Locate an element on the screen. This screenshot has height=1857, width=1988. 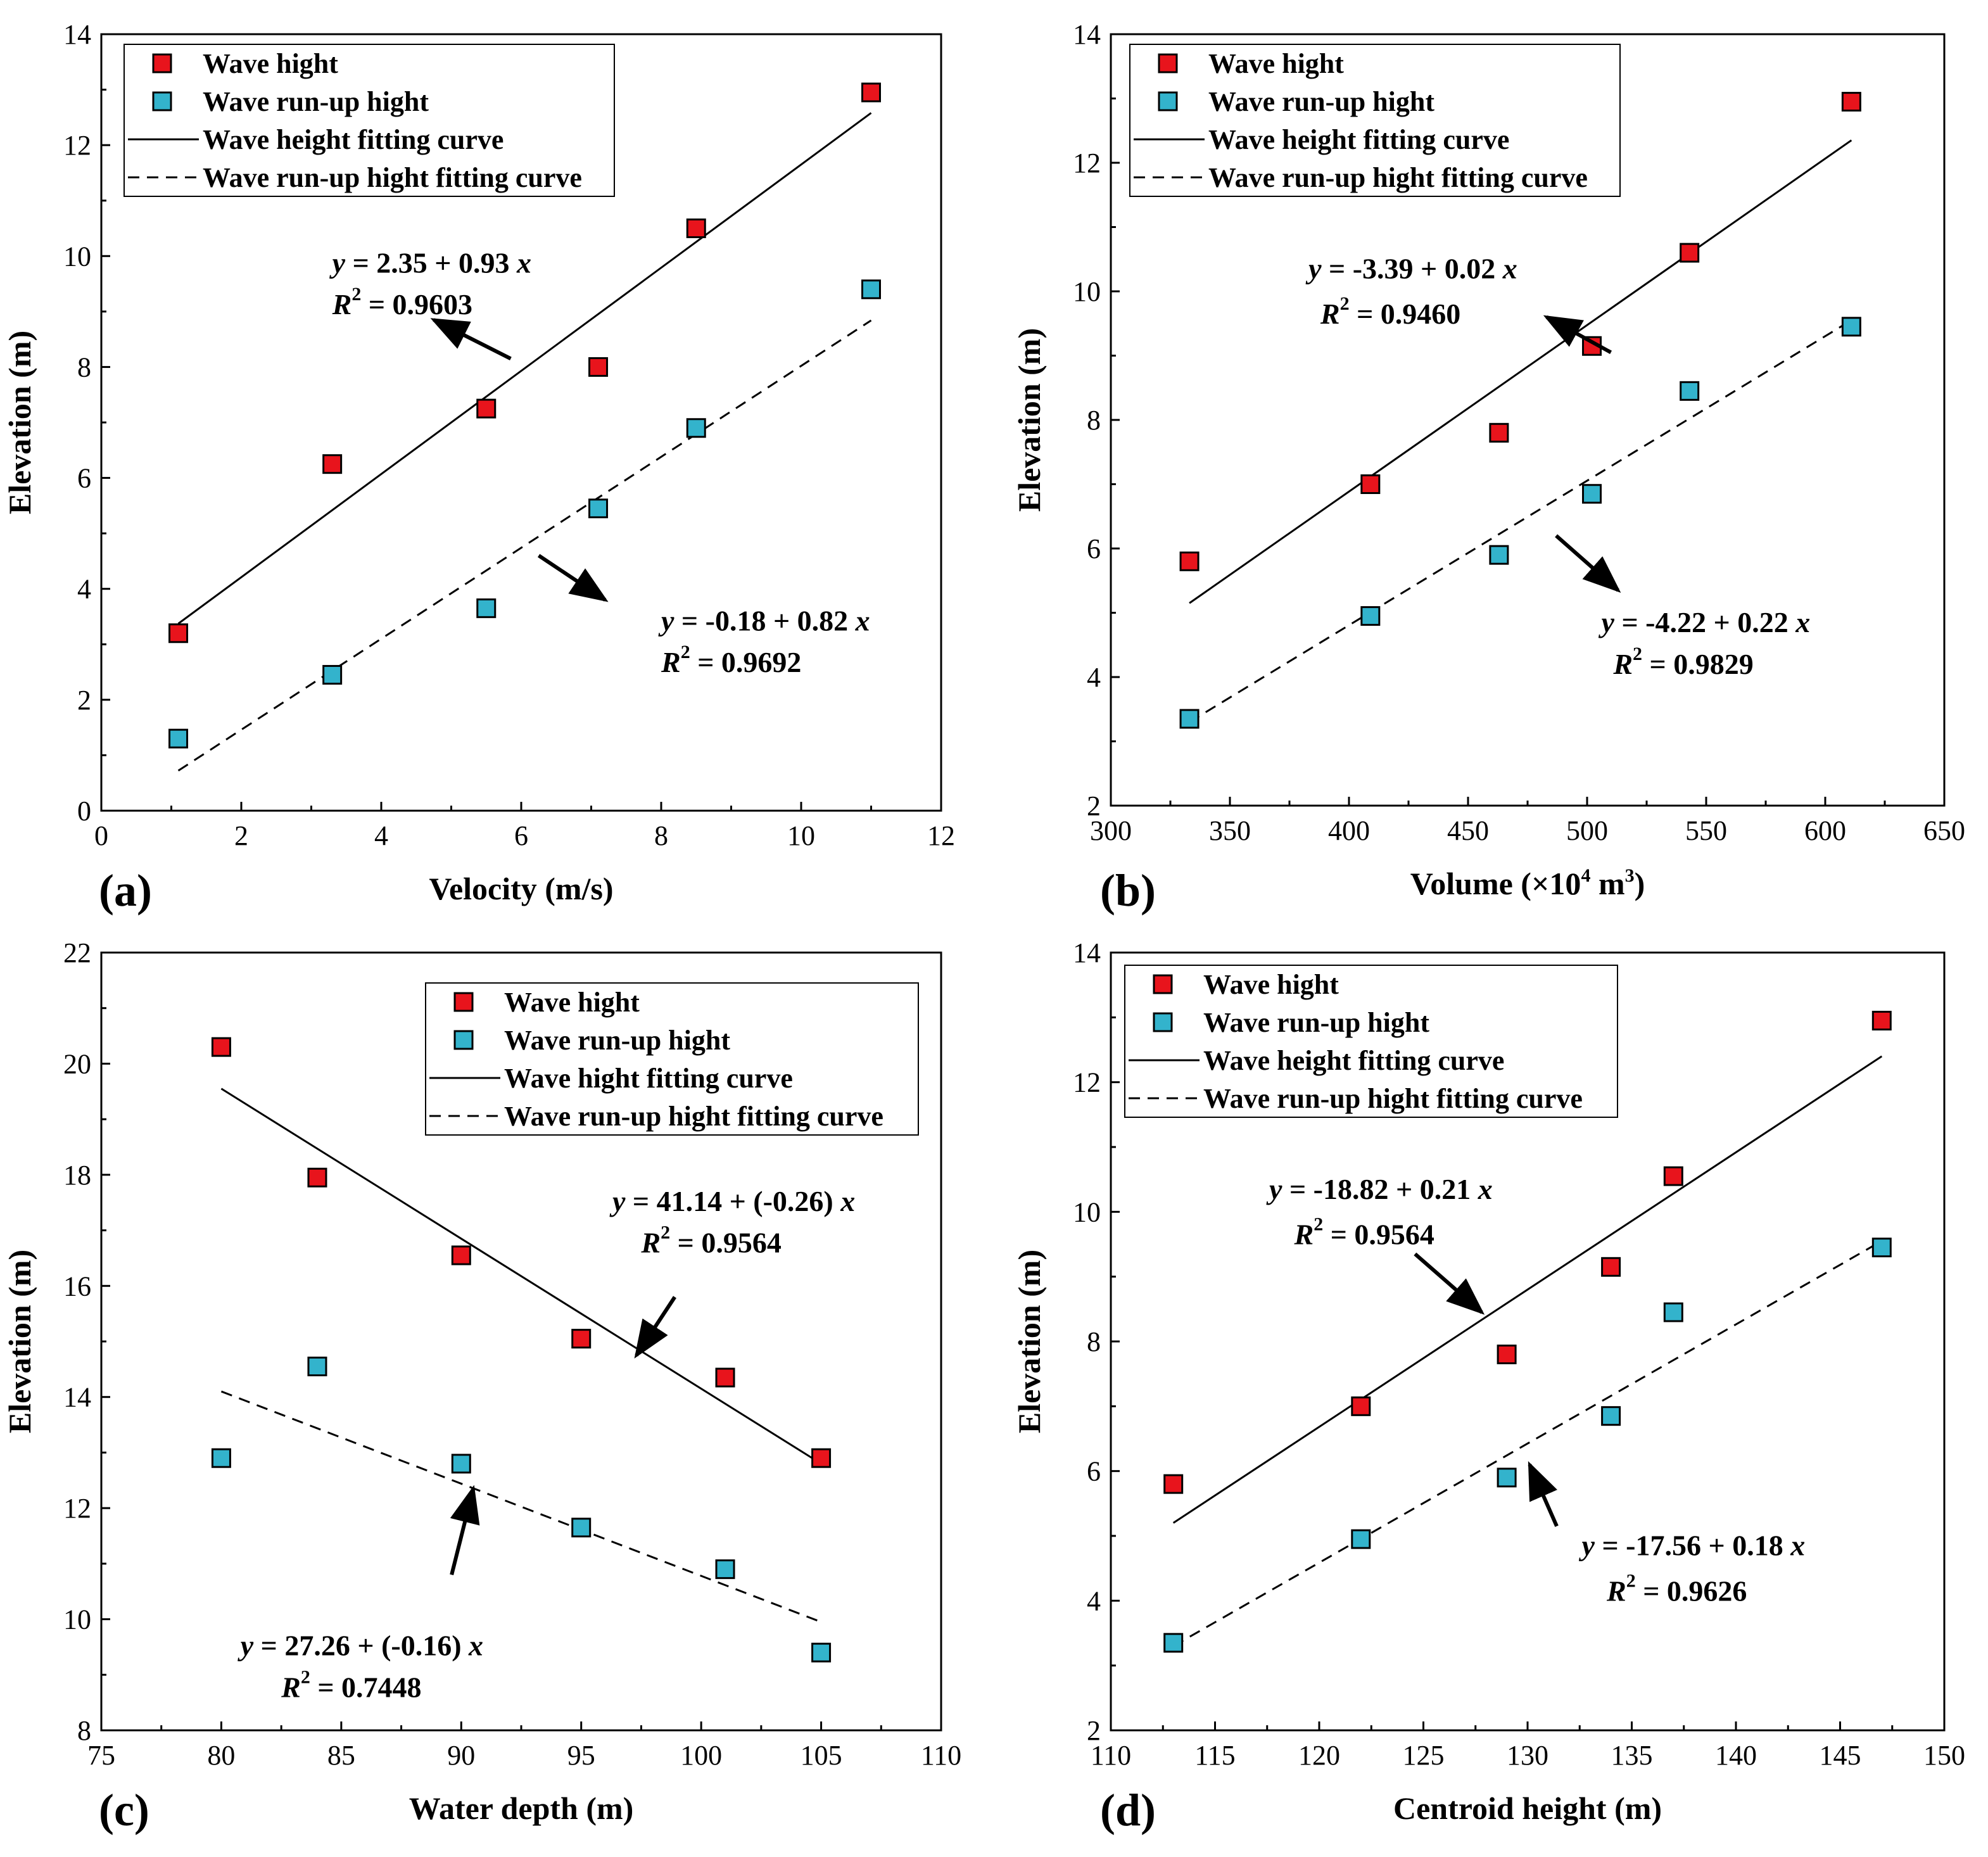
r-squared: R2 = 0.9564 is located at coordinates (711, 1240).